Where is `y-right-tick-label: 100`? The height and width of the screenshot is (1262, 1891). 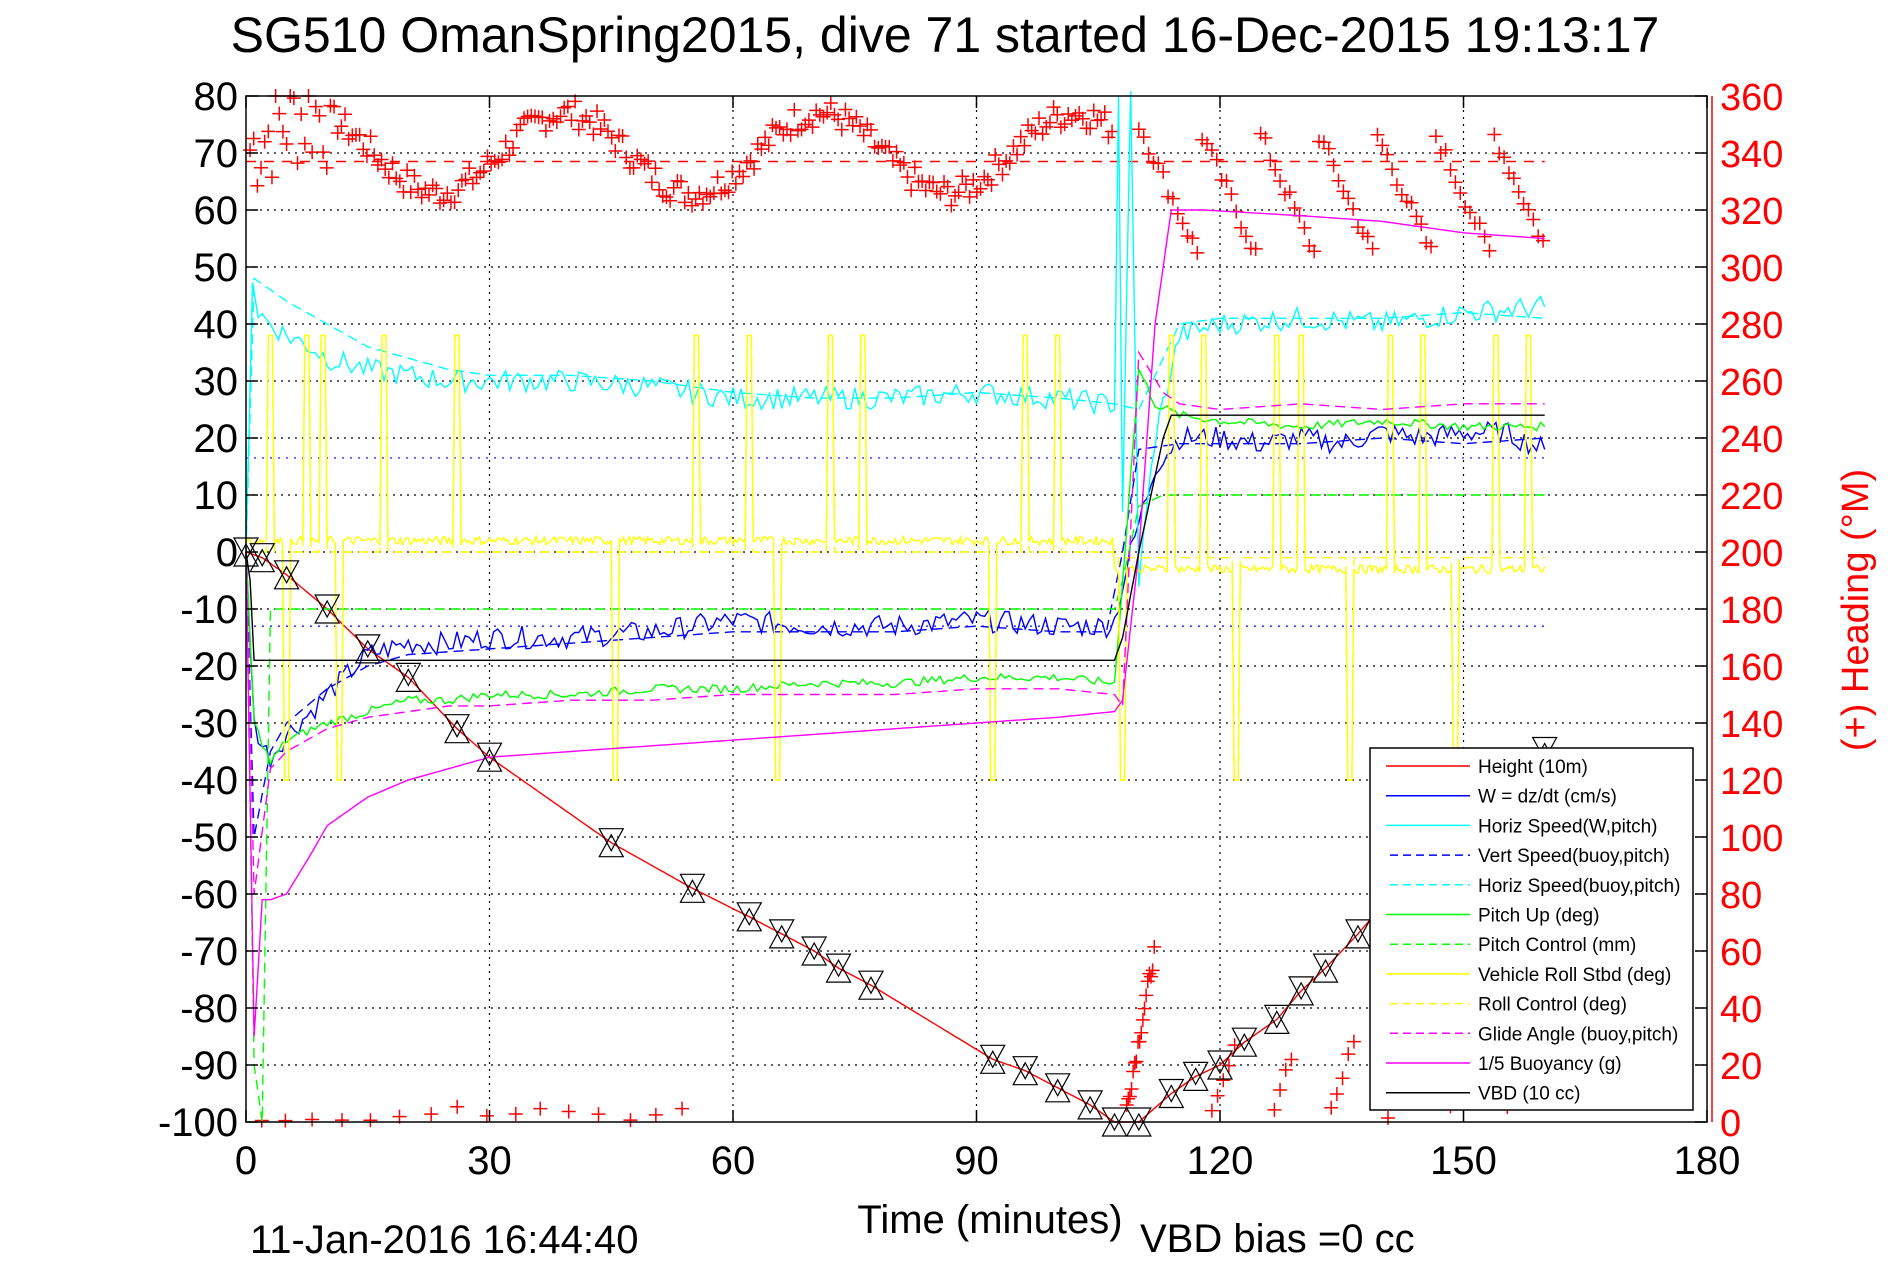 y-right-tick-label: 100 is located at coordinates (1751, 839).